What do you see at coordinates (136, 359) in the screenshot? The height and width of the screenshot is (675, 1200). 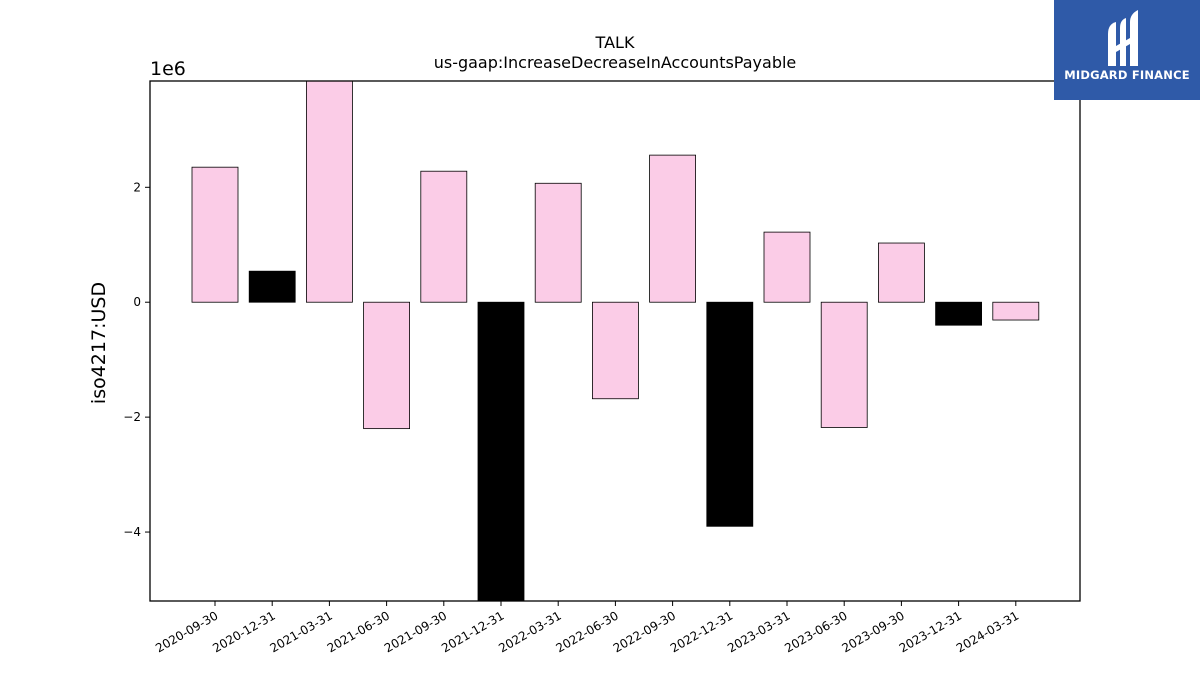 I see `y-ticks-group: −4 −2 0 2` at bounding box center [136, 359].